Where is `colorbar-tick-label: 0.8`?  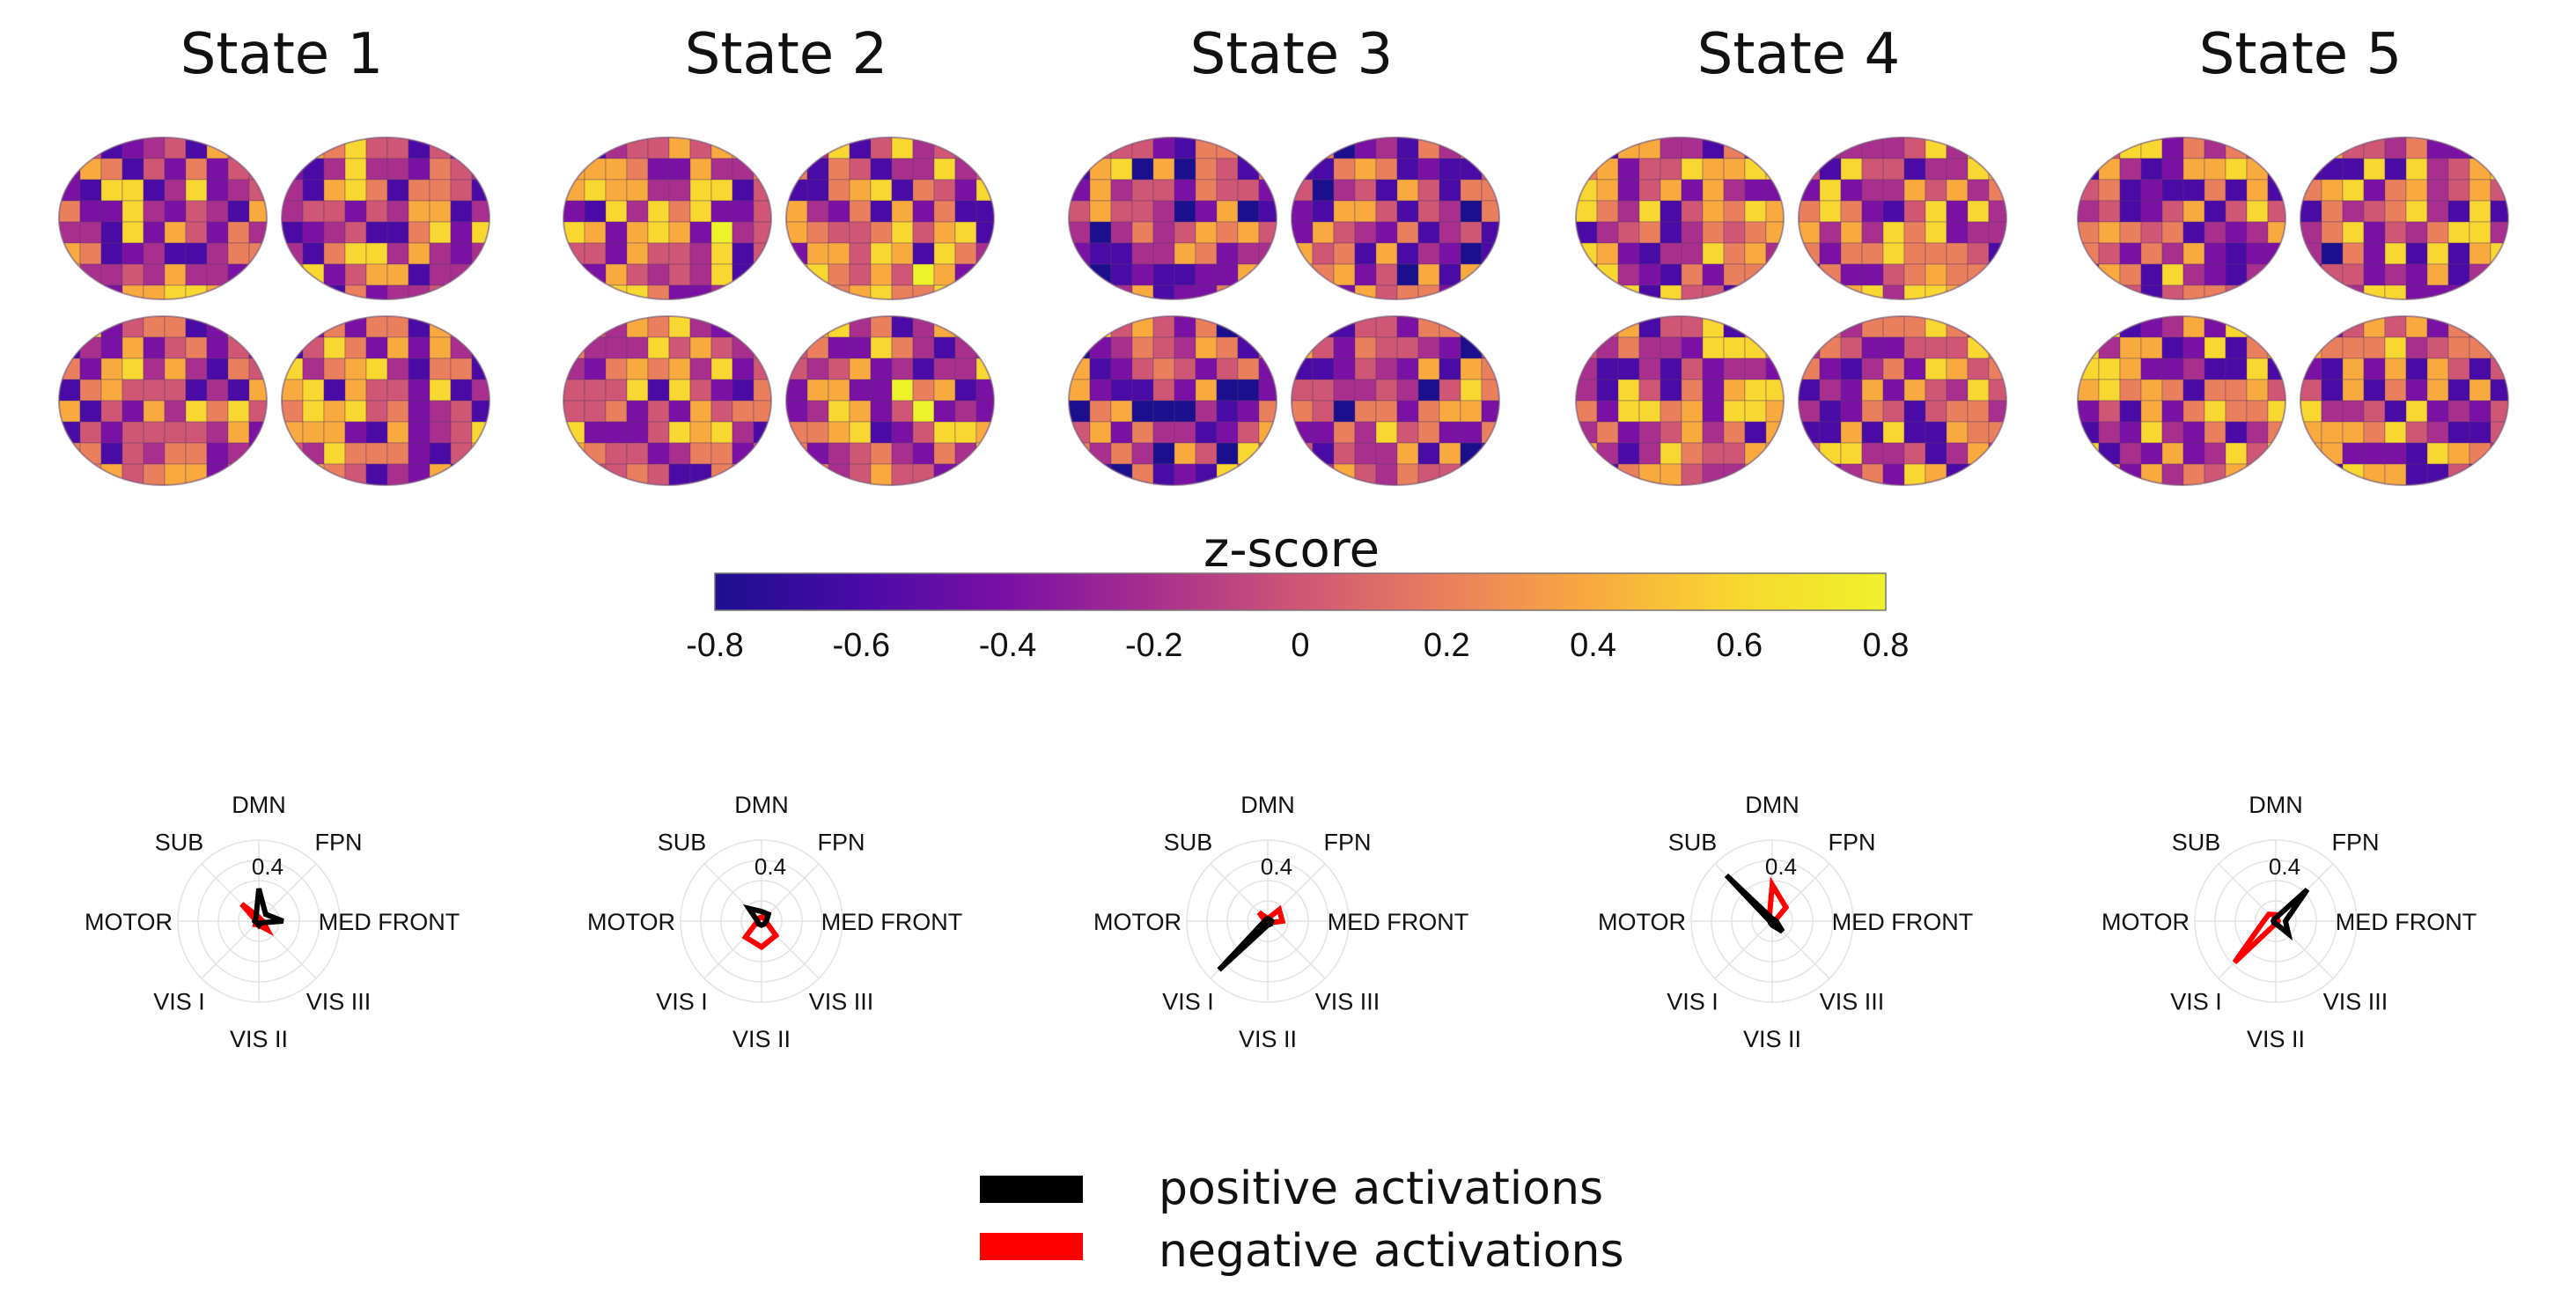
colorbar-tick-label: 0.8 is located at coordinates (1887, 645).